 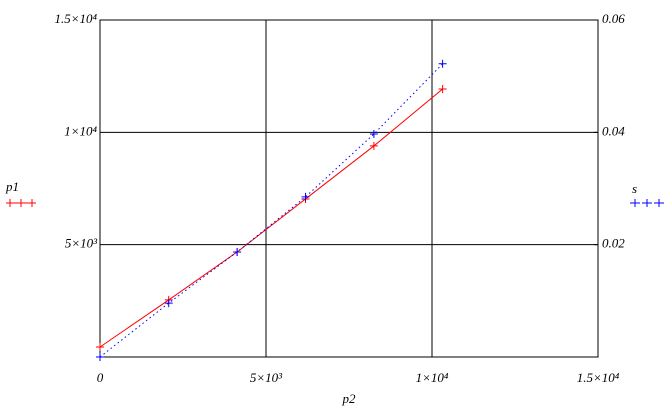 I want to click on x-tick-label: 0, so click(x=100, y=377).